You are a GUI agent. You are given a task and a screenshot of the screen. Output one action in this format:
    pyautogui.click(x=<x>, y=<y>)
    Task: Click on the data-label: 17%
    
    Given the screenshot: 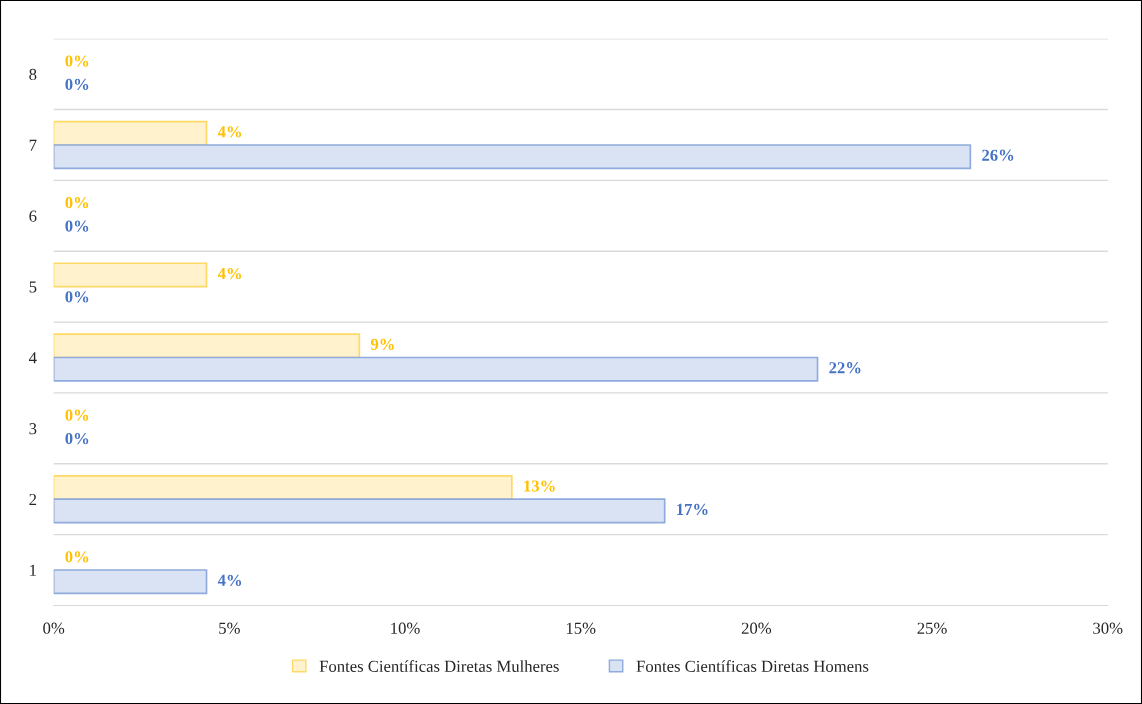 What is the action you would take?
    pyautogui.click(x=692, y=509)
    